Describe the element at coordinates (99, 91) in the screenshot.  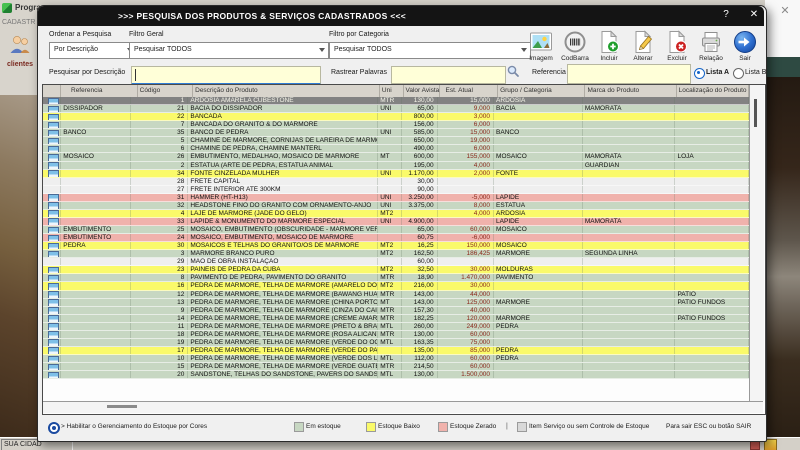
I see `column-header: Referencia` at that location.